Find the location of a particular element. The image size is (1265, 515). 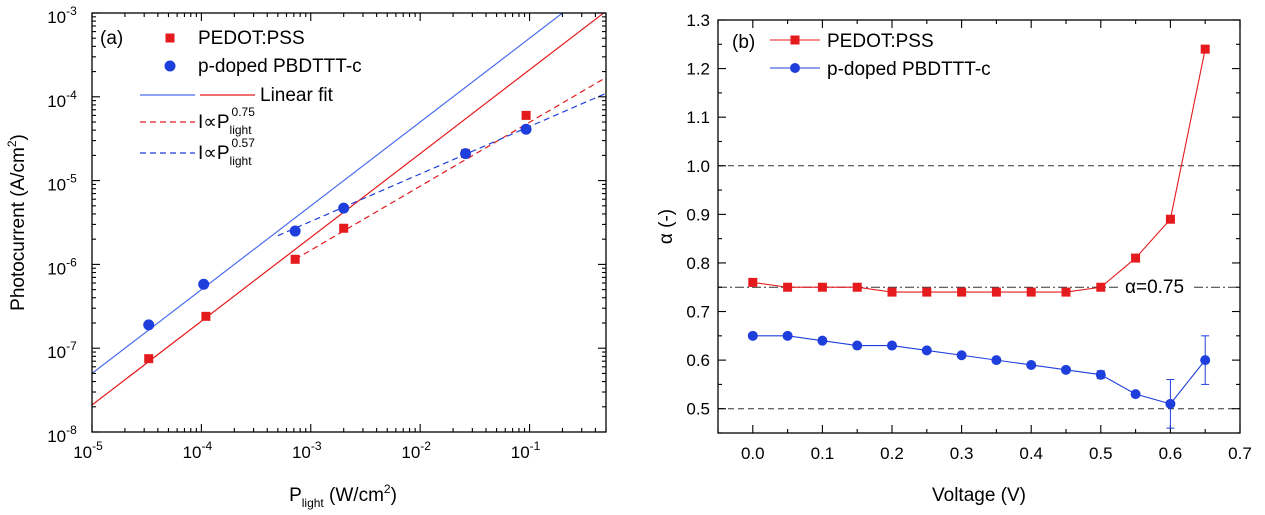

y-tick-label: 1.2 is located at coordinates (698, 69).